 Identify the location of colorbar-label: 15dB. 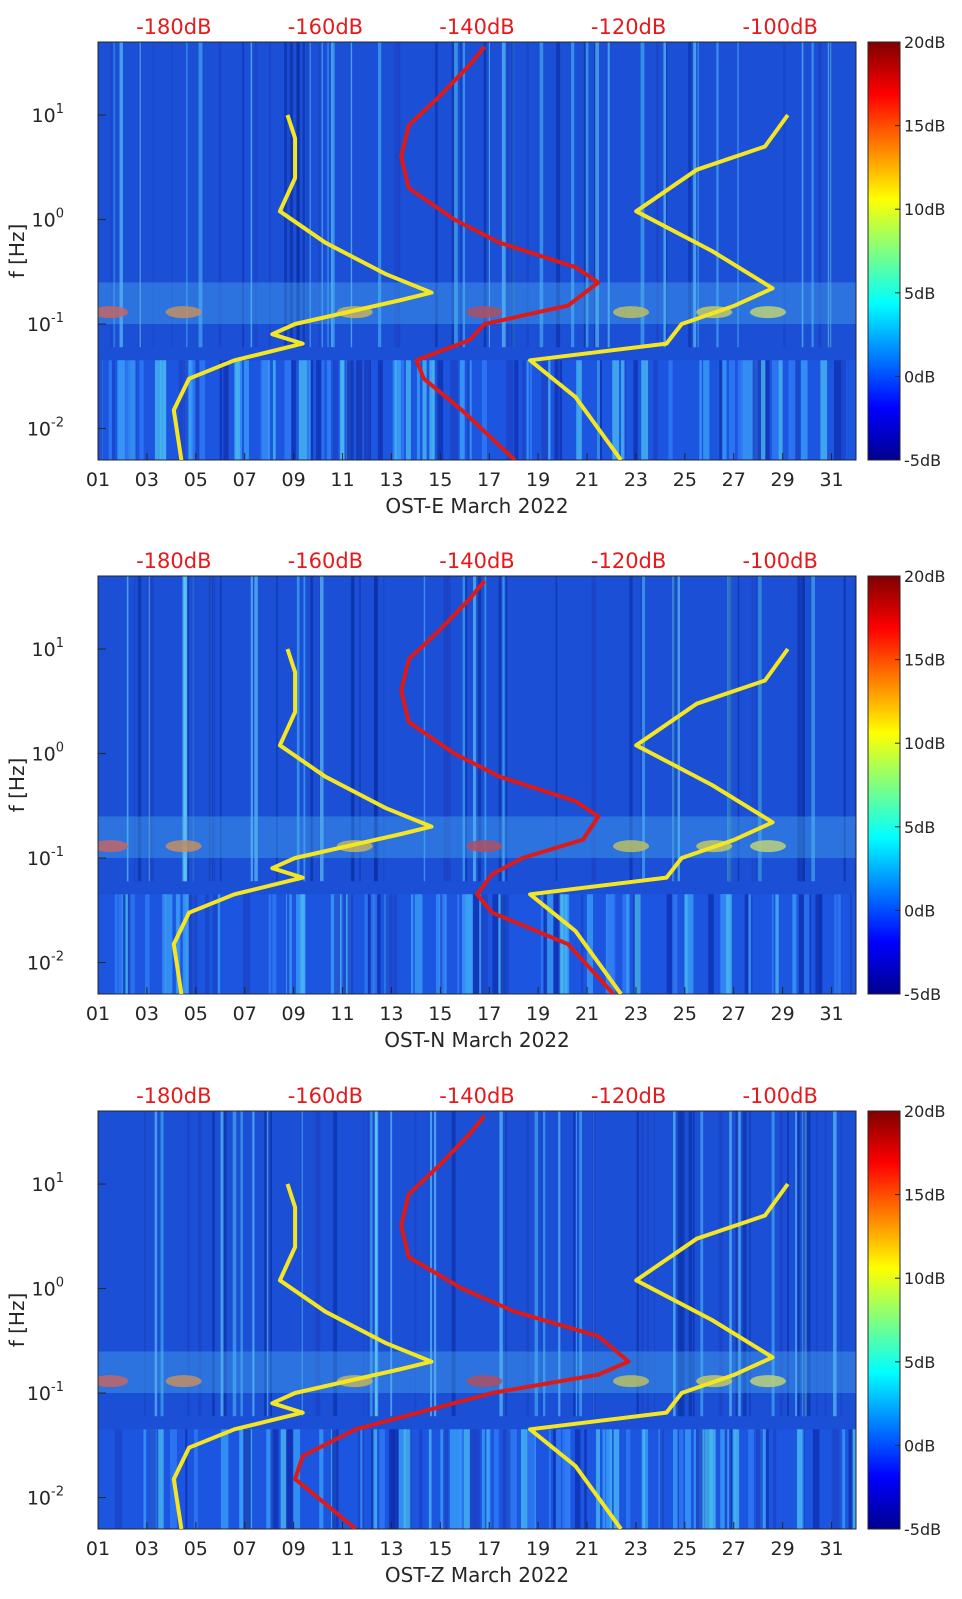
(925, 126).